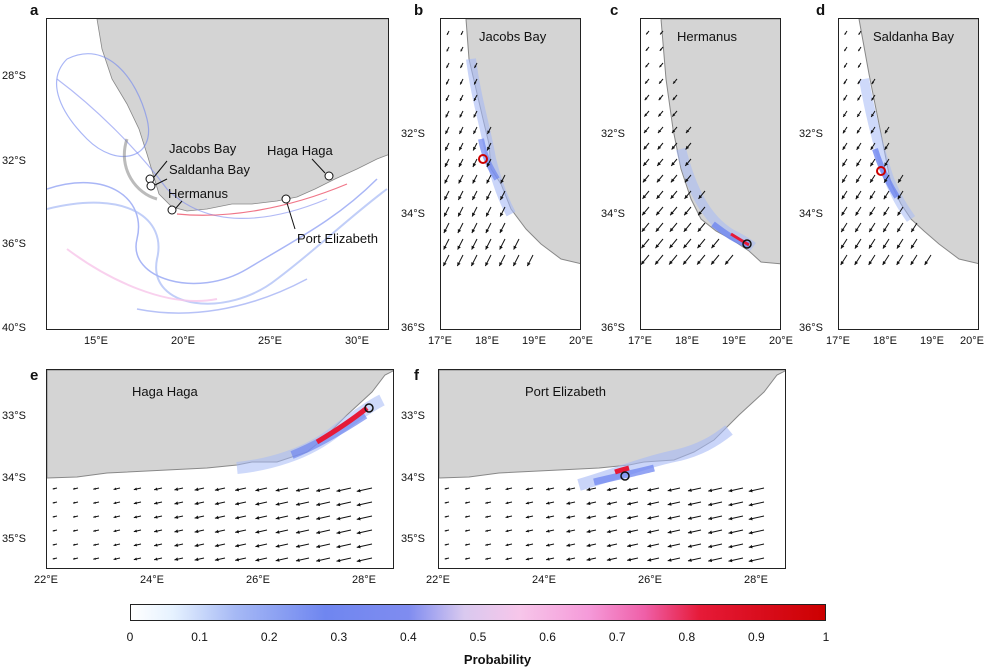 The width and height of the screenshot is (995, 671). Describe the element at coordinates (513, 36) in the screenshot. I see `panel-title-b: Jacobs Bay` at that location.